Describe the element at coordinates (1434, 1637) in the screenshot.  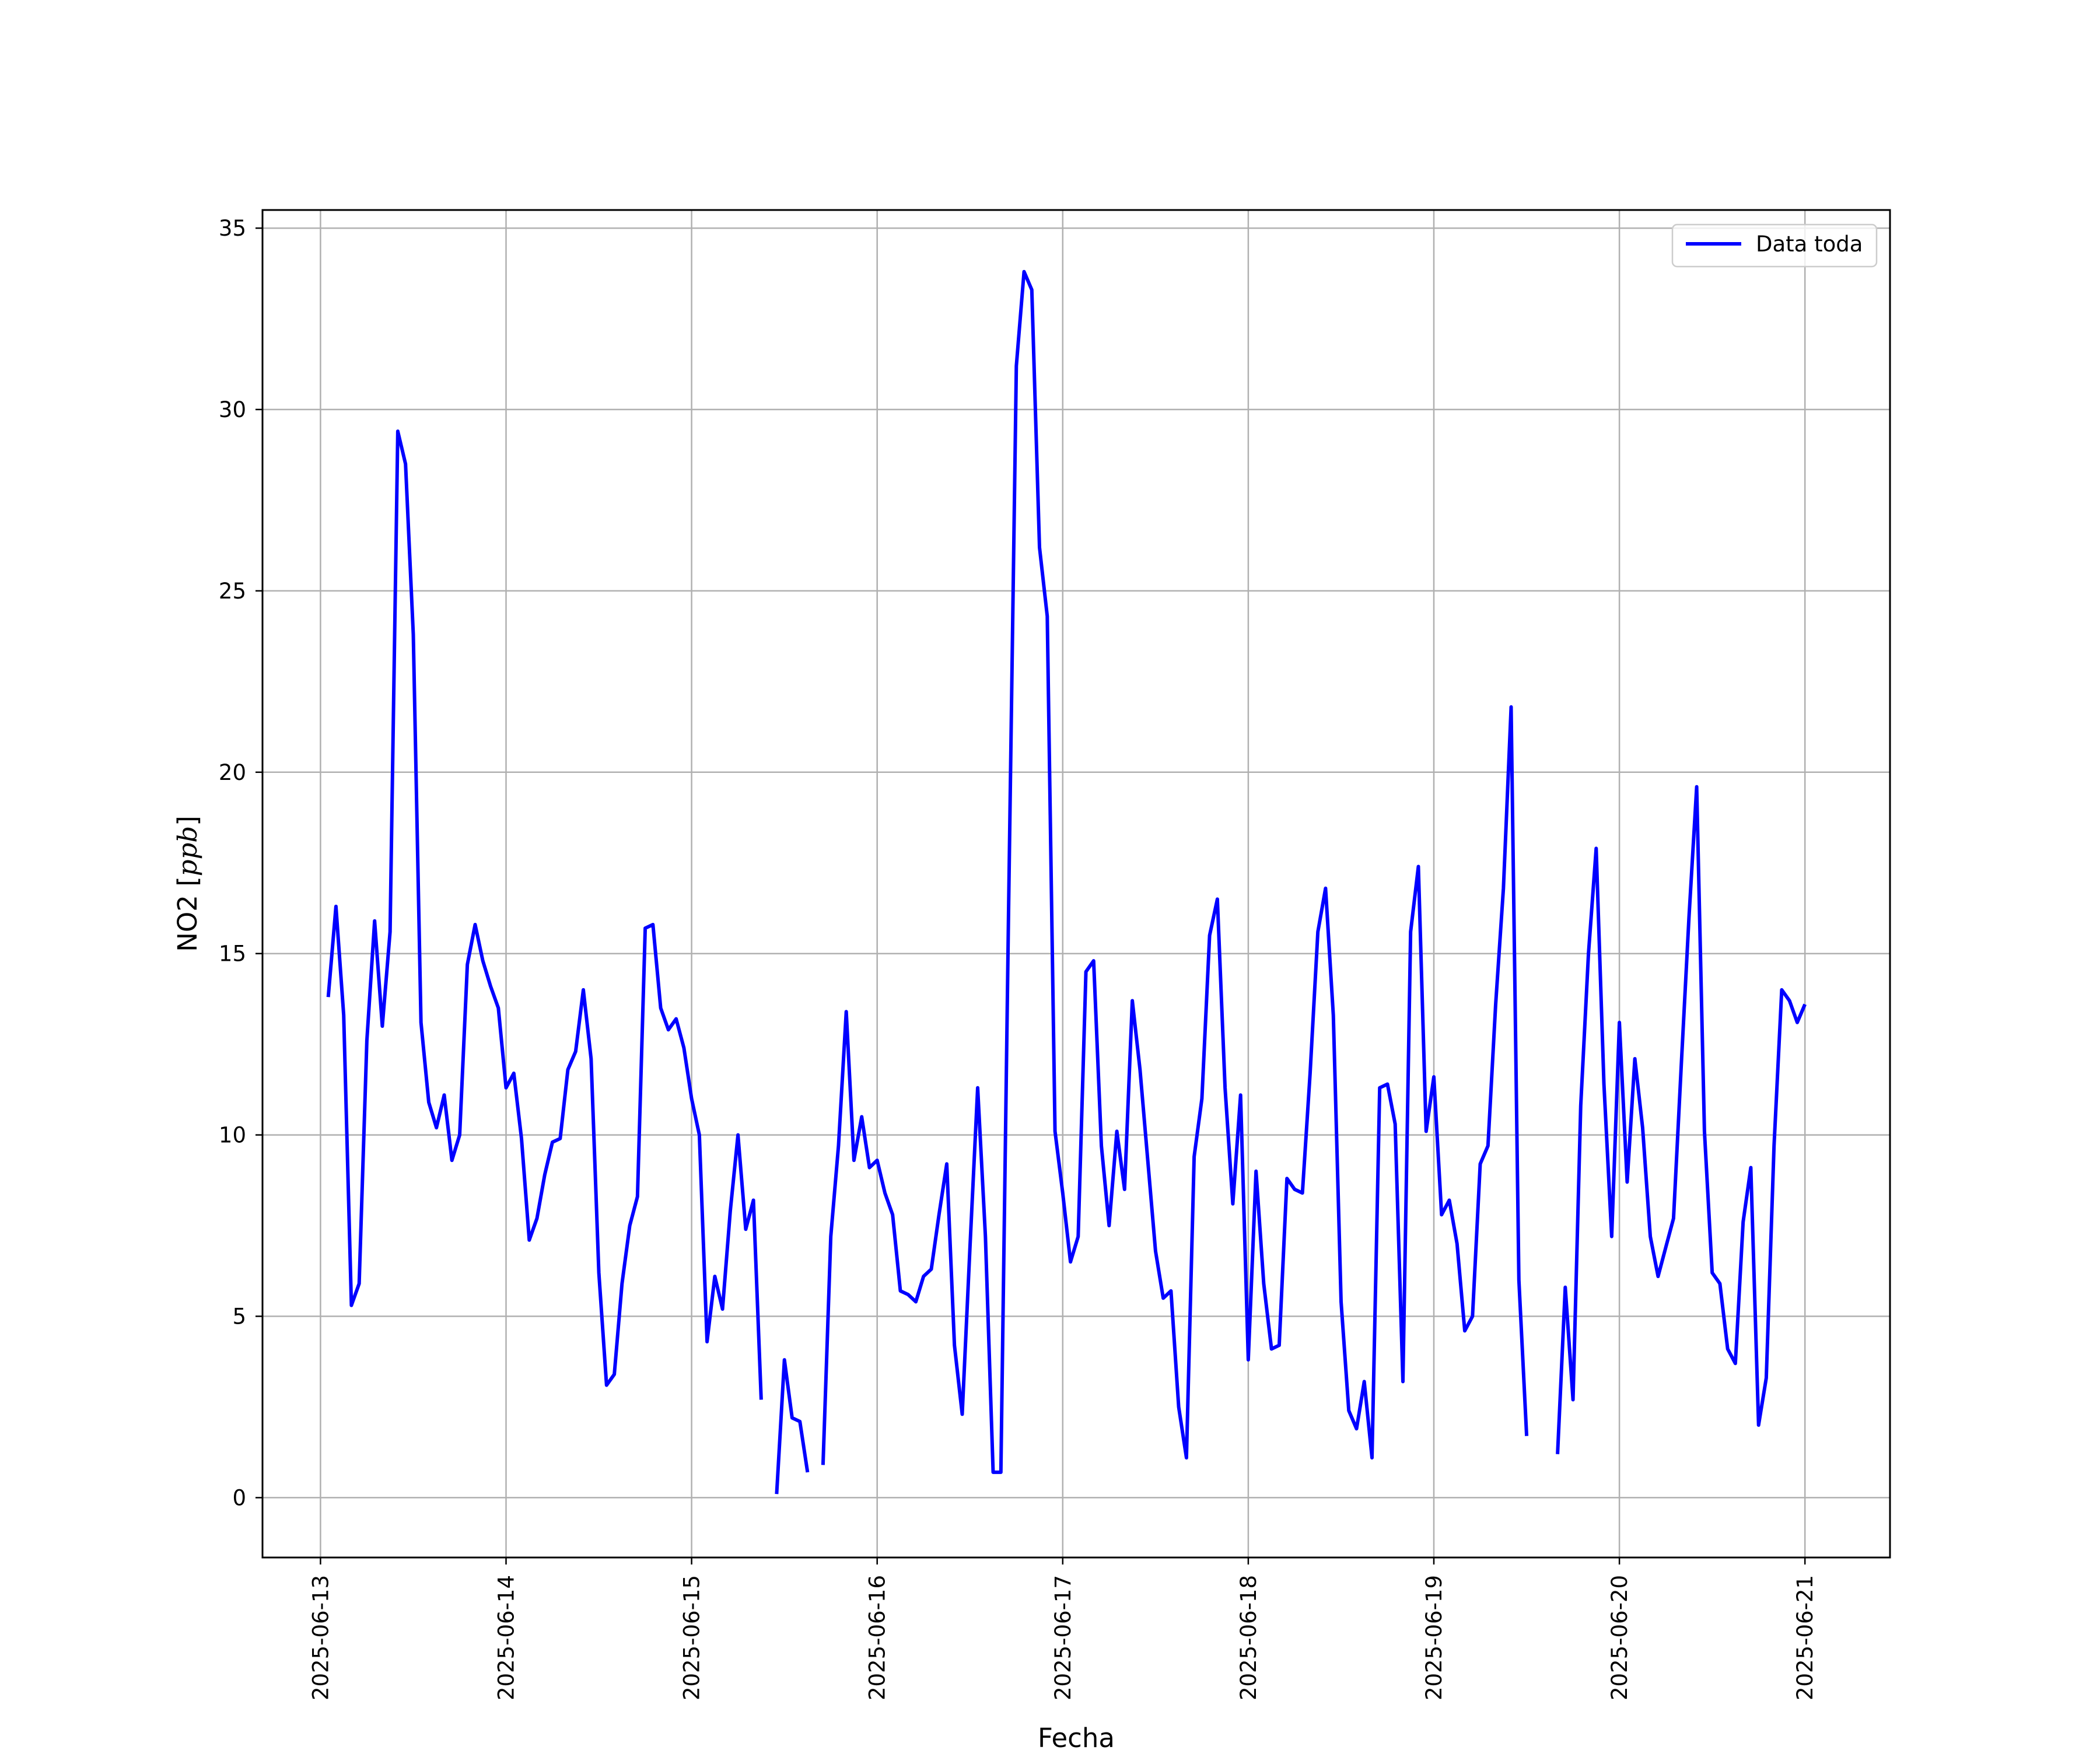
I see `x-tick-label: 2025-06-19` at that location.